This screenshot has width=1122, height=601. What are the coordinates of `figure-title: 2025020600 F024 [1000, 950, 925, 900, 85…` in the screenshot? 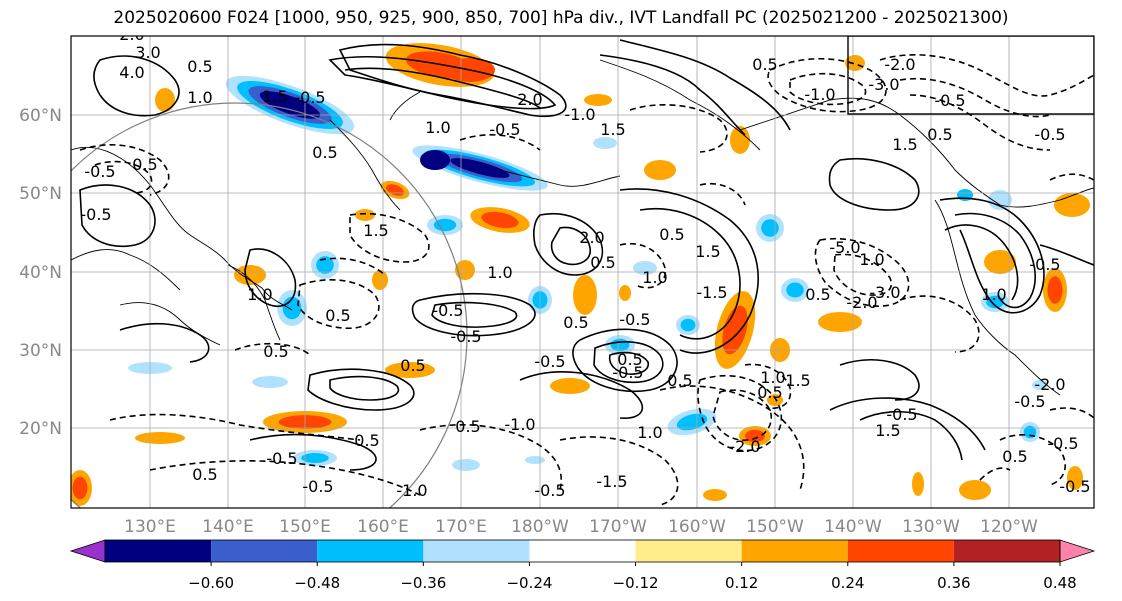 It's located at (561, 18).